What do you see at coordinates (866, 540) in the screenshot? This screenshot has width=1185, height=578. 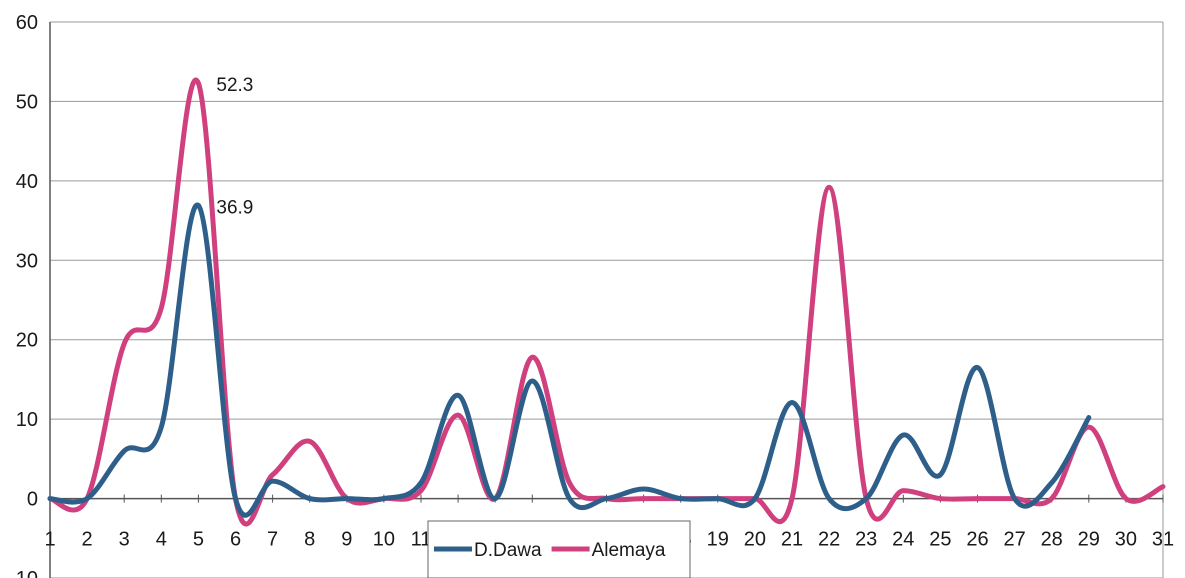 I see `x-tick-label: 23` at bounding box center [866, 540].